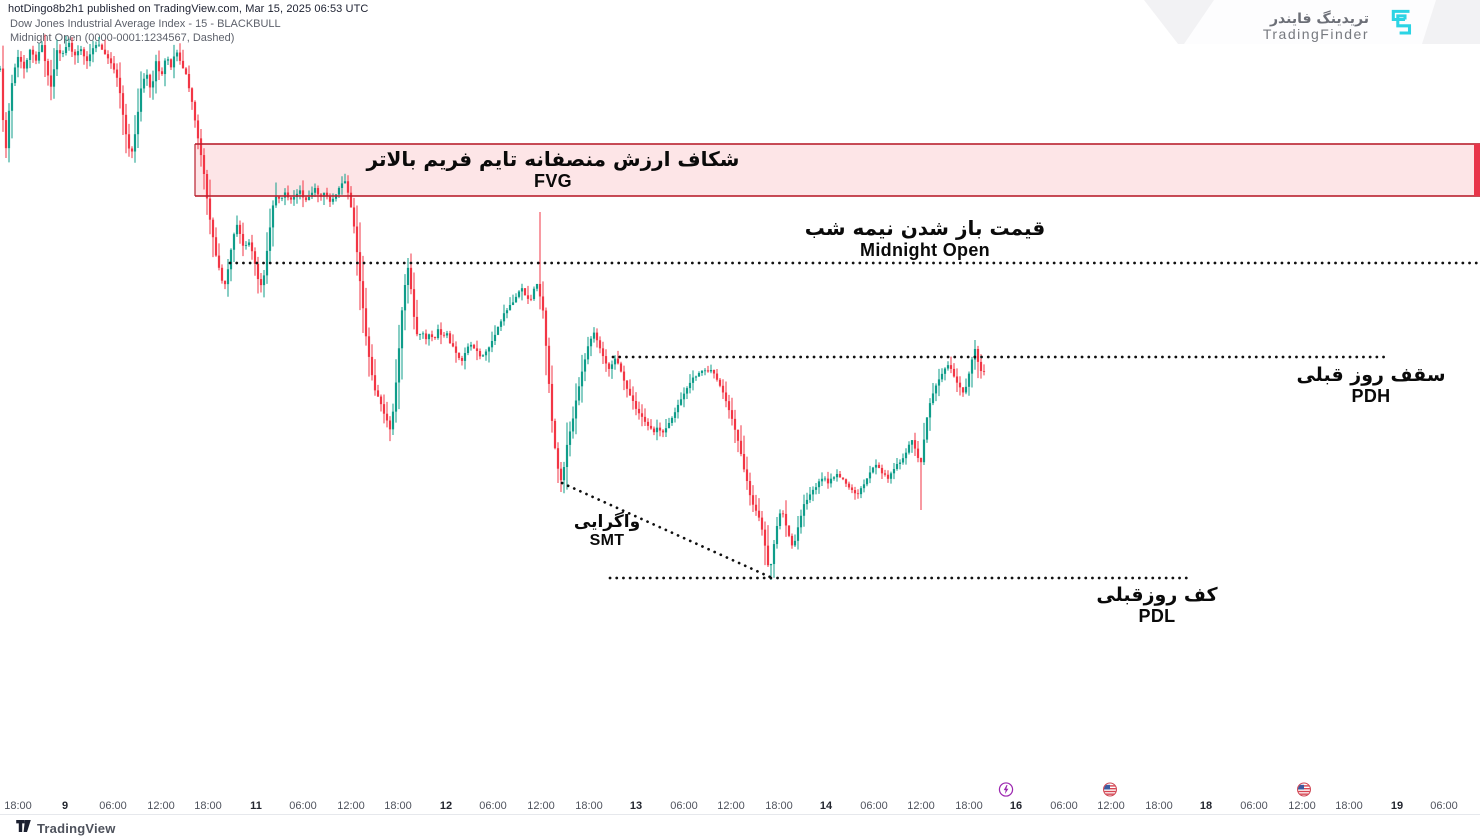 Image resolution: width=1480 pixels, height=837 pixels. What do you see at coordinates (553, 181) in the screenshot?
I see `fvg-label-en: FVG` at bounding box center [553, 181].